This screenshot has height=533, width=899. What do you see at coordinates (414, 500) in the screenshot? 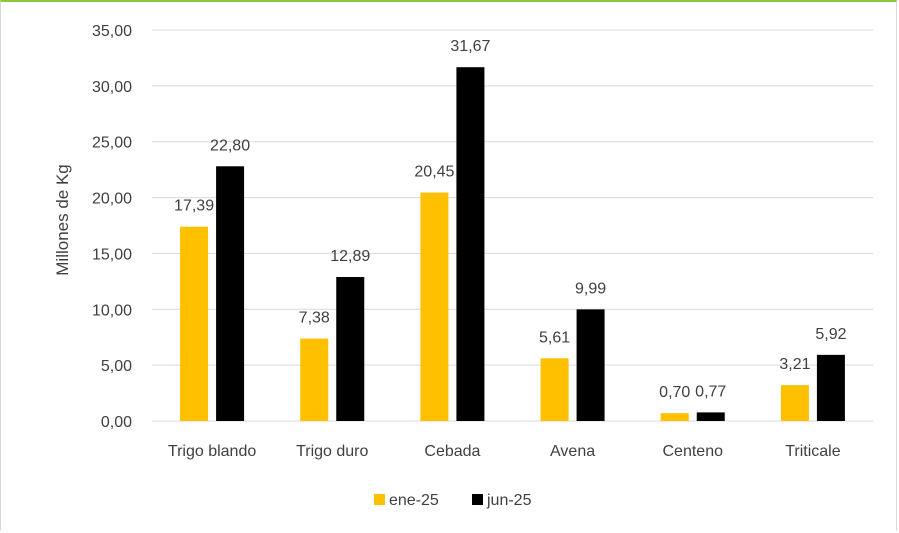
I see `legend-label: ene-25` at bounding box center [414, 500].